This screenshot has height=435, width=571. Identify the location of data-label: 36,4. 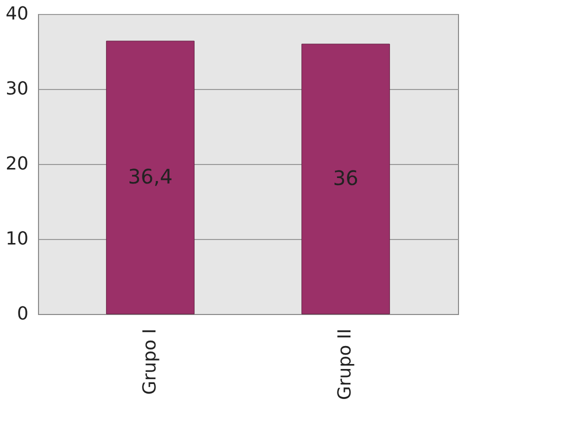
(150, 176).